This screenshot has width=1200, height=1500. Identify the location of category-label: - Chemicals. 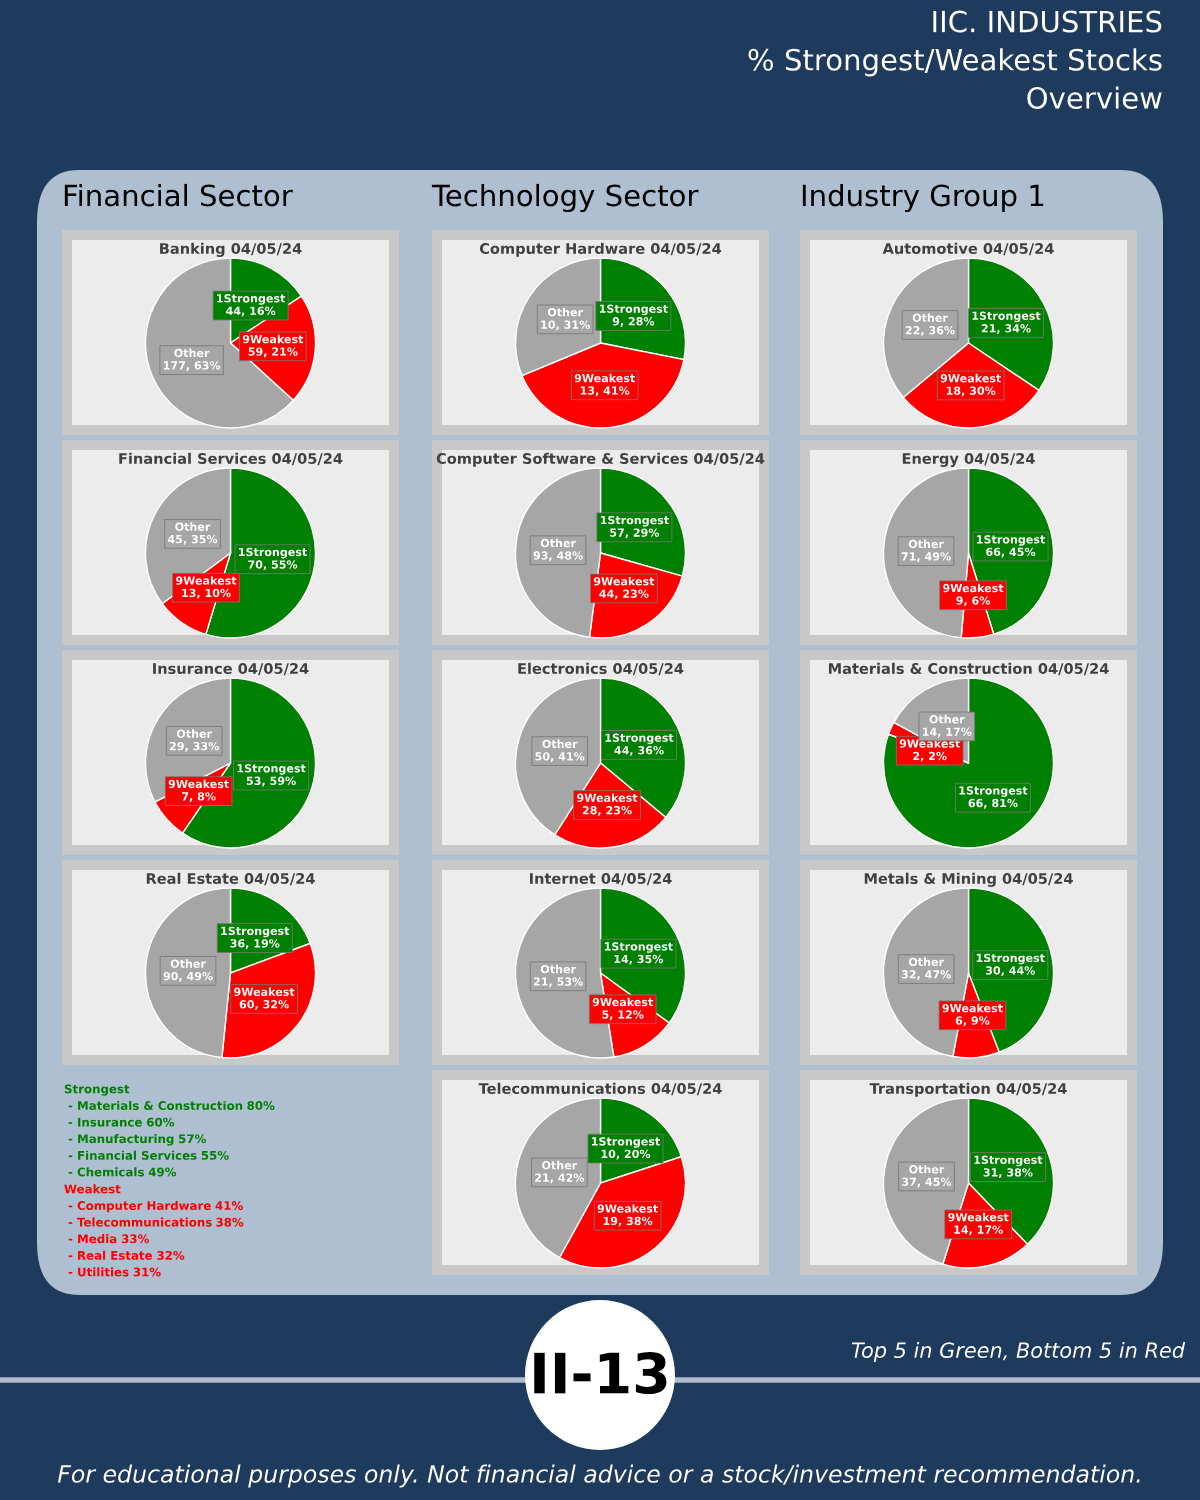
(106, 1172).